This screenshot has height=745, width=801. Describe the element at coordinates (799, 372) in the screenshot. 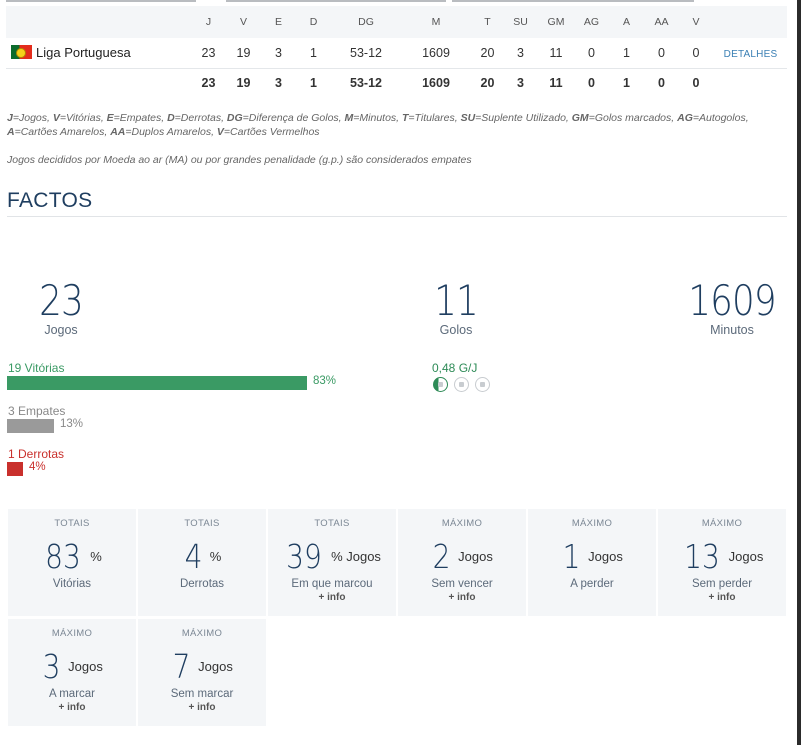

I see `window-edge` at that location.